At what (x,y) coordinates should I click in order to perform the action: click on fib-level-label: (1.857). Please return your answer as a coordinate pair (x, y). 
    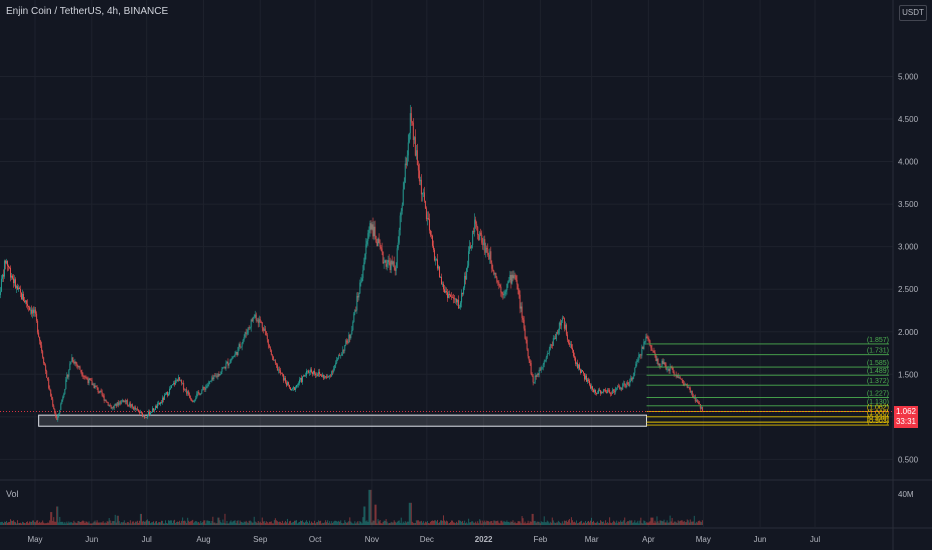
    Looking at the image, I should click on (878, 340).